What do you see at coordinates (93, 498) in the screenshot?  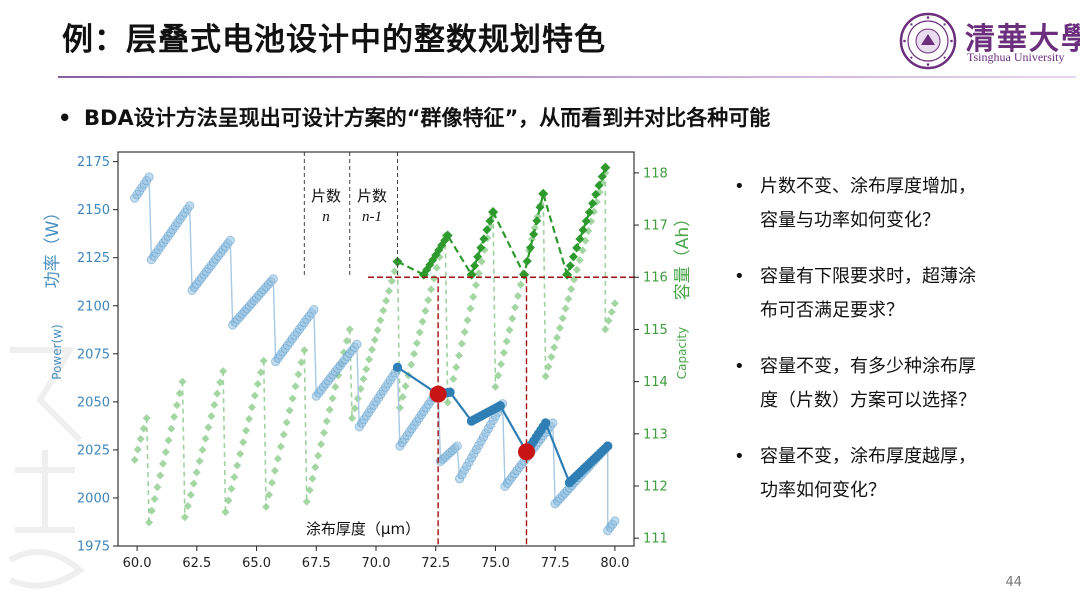 I see `y-left-tick-label: 2000` at bounding box center [93, 498].